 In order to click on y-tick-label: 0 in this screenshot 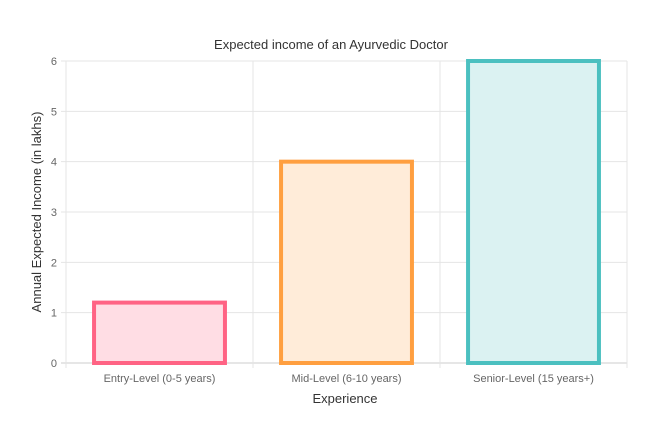, I will do `click(54, 364)`.